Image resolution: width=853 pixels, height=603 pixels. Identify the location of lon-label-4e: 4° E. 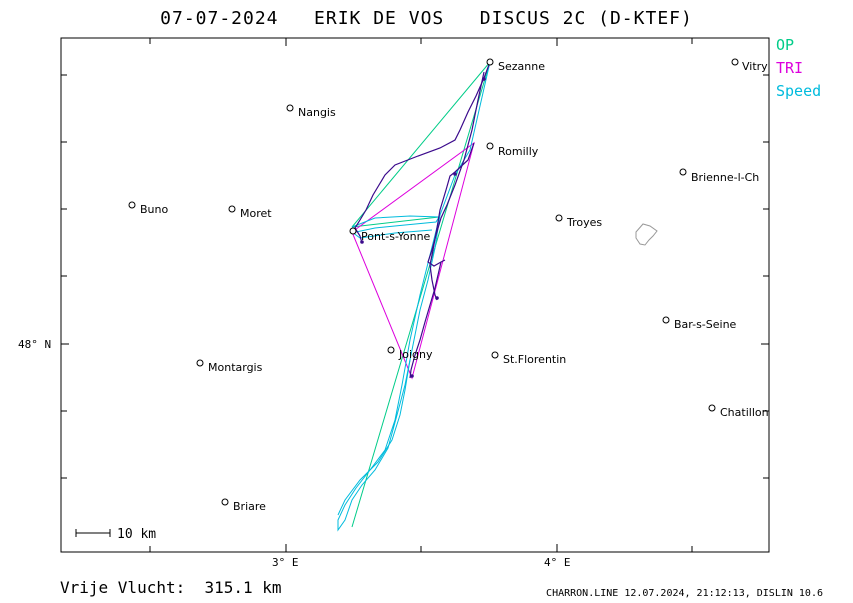
(557, 562).